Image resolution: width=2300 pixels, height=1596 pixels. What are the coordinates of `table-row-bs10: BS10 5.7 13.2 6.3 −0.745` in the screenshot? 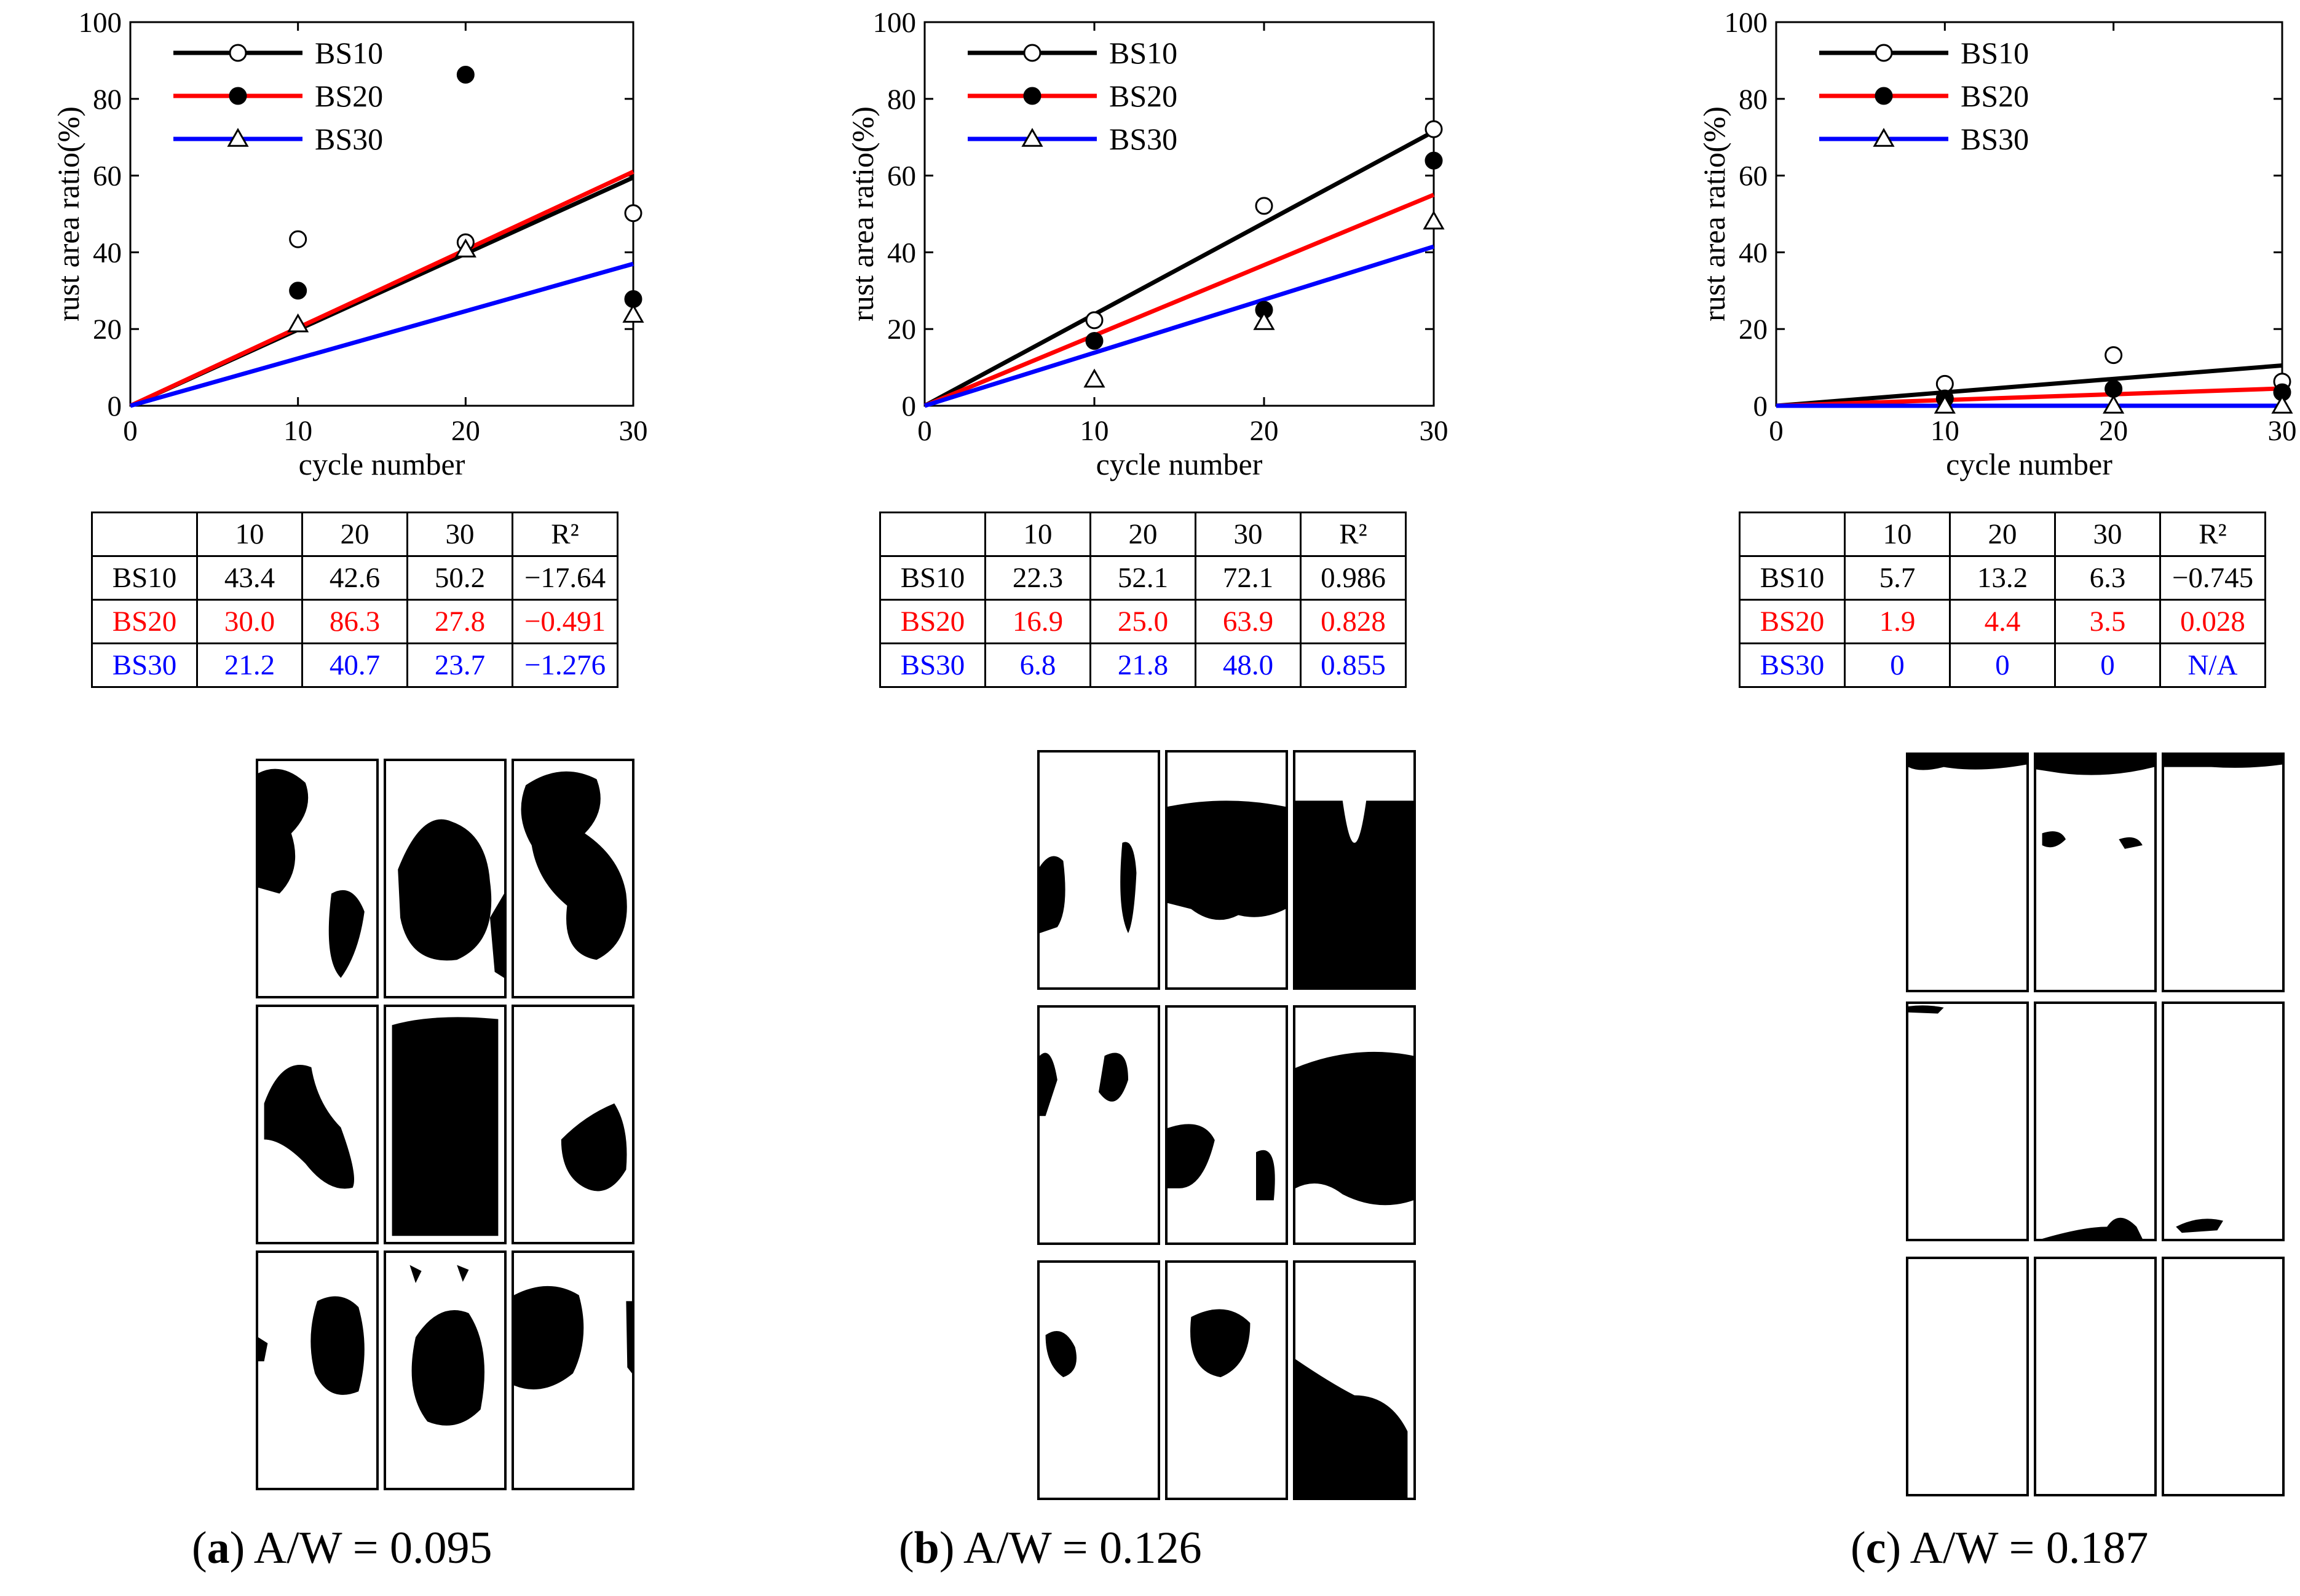 It's located at (2003, 578).